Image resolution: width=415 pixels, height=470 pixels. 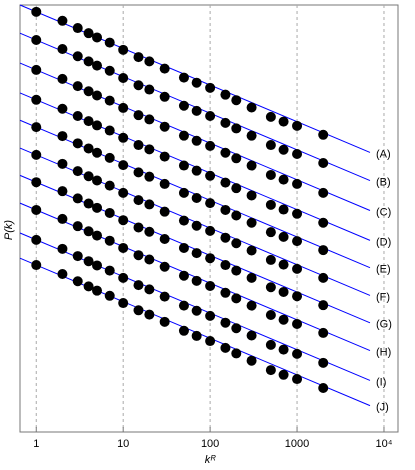 What do you see at coordinates (382, 408) in the screenshot?
I see `series-label: (J)` at bounding box center [382, 408].